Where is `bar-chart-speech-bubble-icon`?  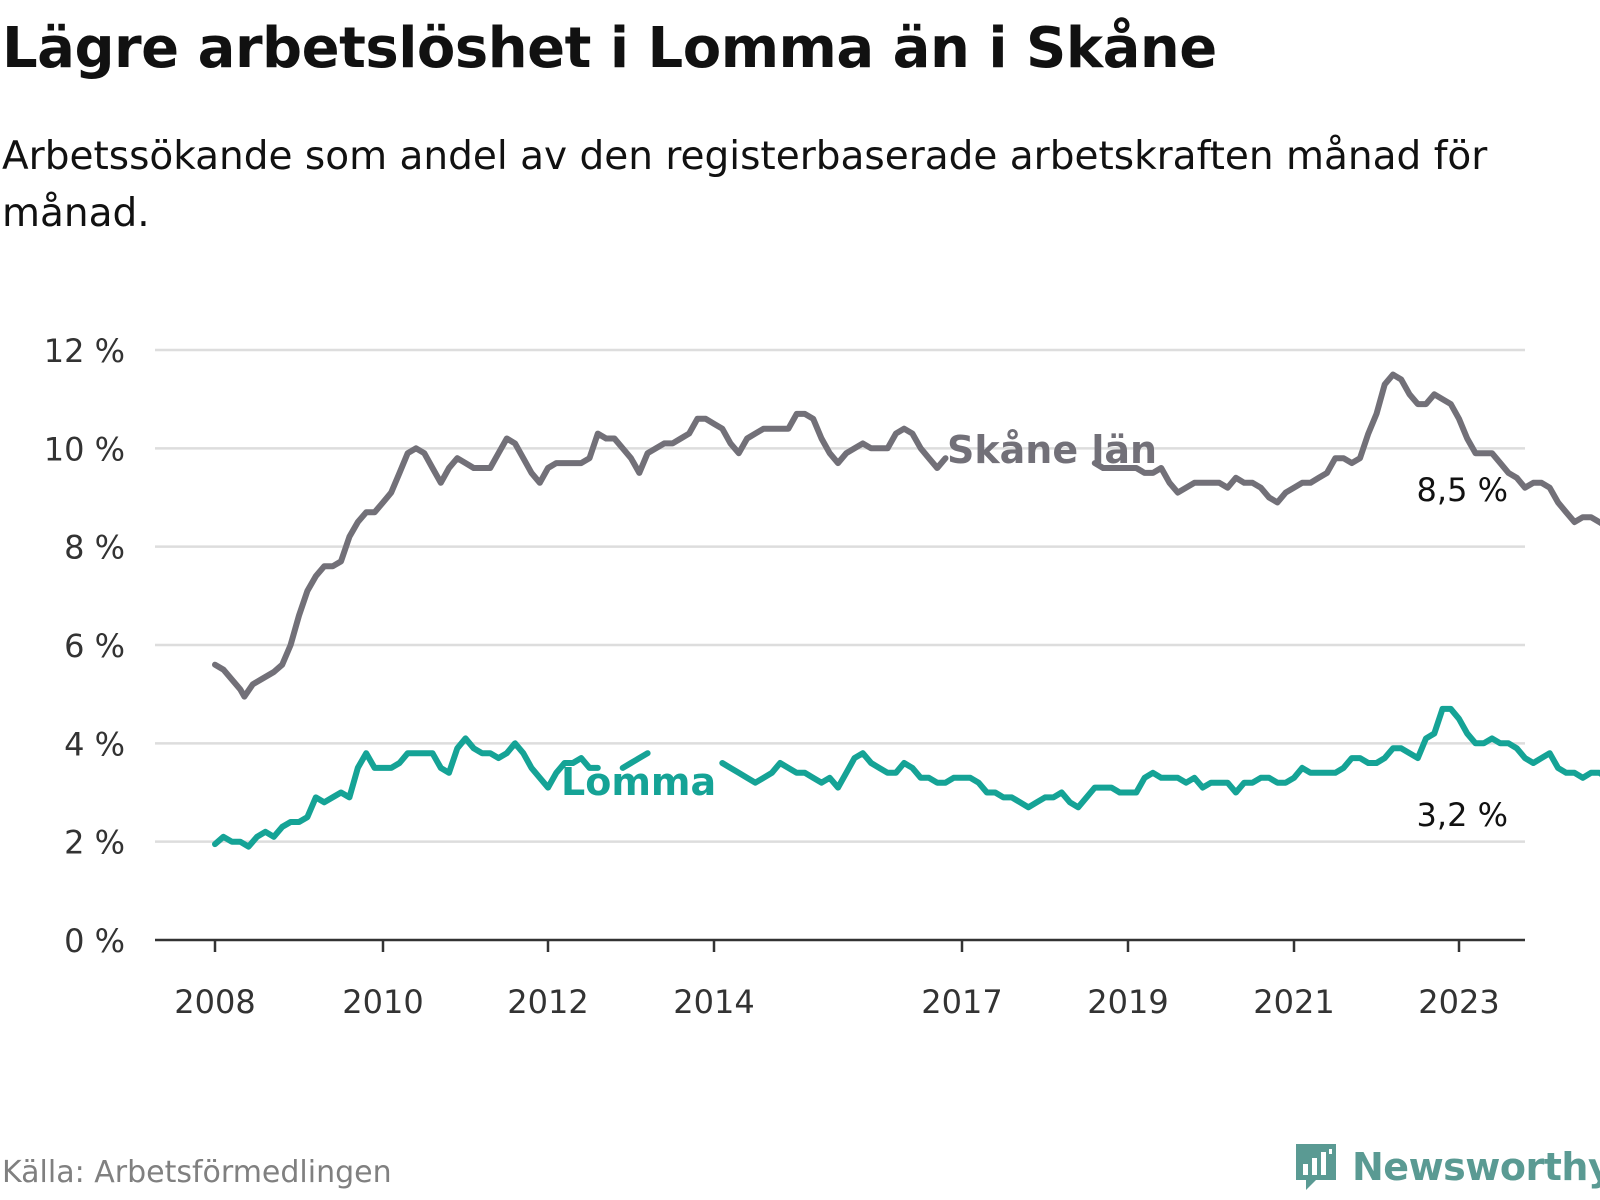
bar-chart-speech-bubble-icon is located at coordinates (1316, 1167).